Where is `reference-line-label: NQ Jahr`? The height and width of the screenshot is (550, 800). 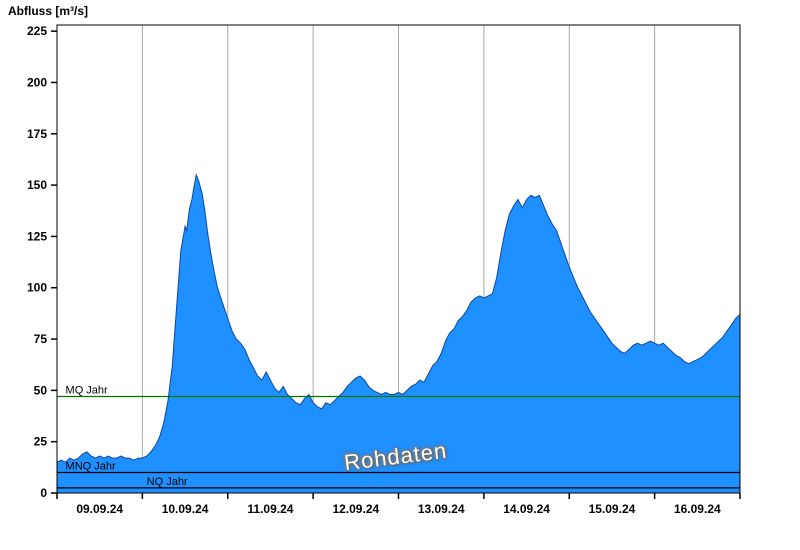
reference-line-label: NQ Jahr is located at coordinates (167, 482).